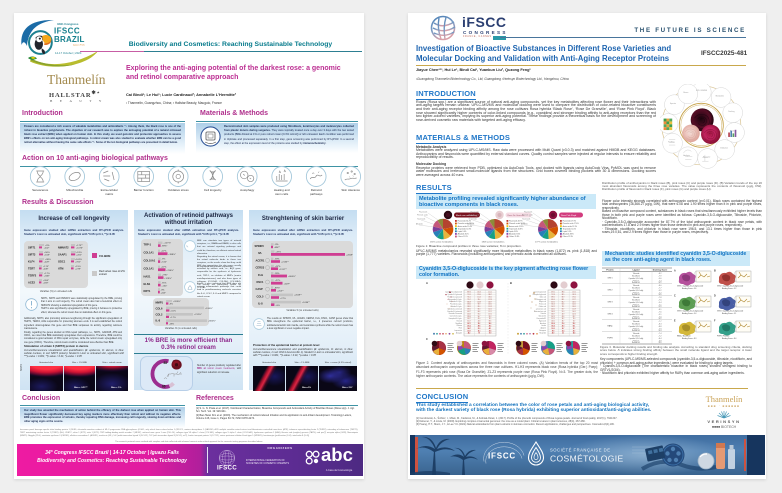 This screenshot has width=782, height=493. What do you see at coordinates (690, 312) in the screenshot?
I see `svg-text:GRT3 / Cyanidin-3,5-O-diglucos: GRT3 / Cyanidin-3,5-O-diglucoside` at bounding box center [690, 312].